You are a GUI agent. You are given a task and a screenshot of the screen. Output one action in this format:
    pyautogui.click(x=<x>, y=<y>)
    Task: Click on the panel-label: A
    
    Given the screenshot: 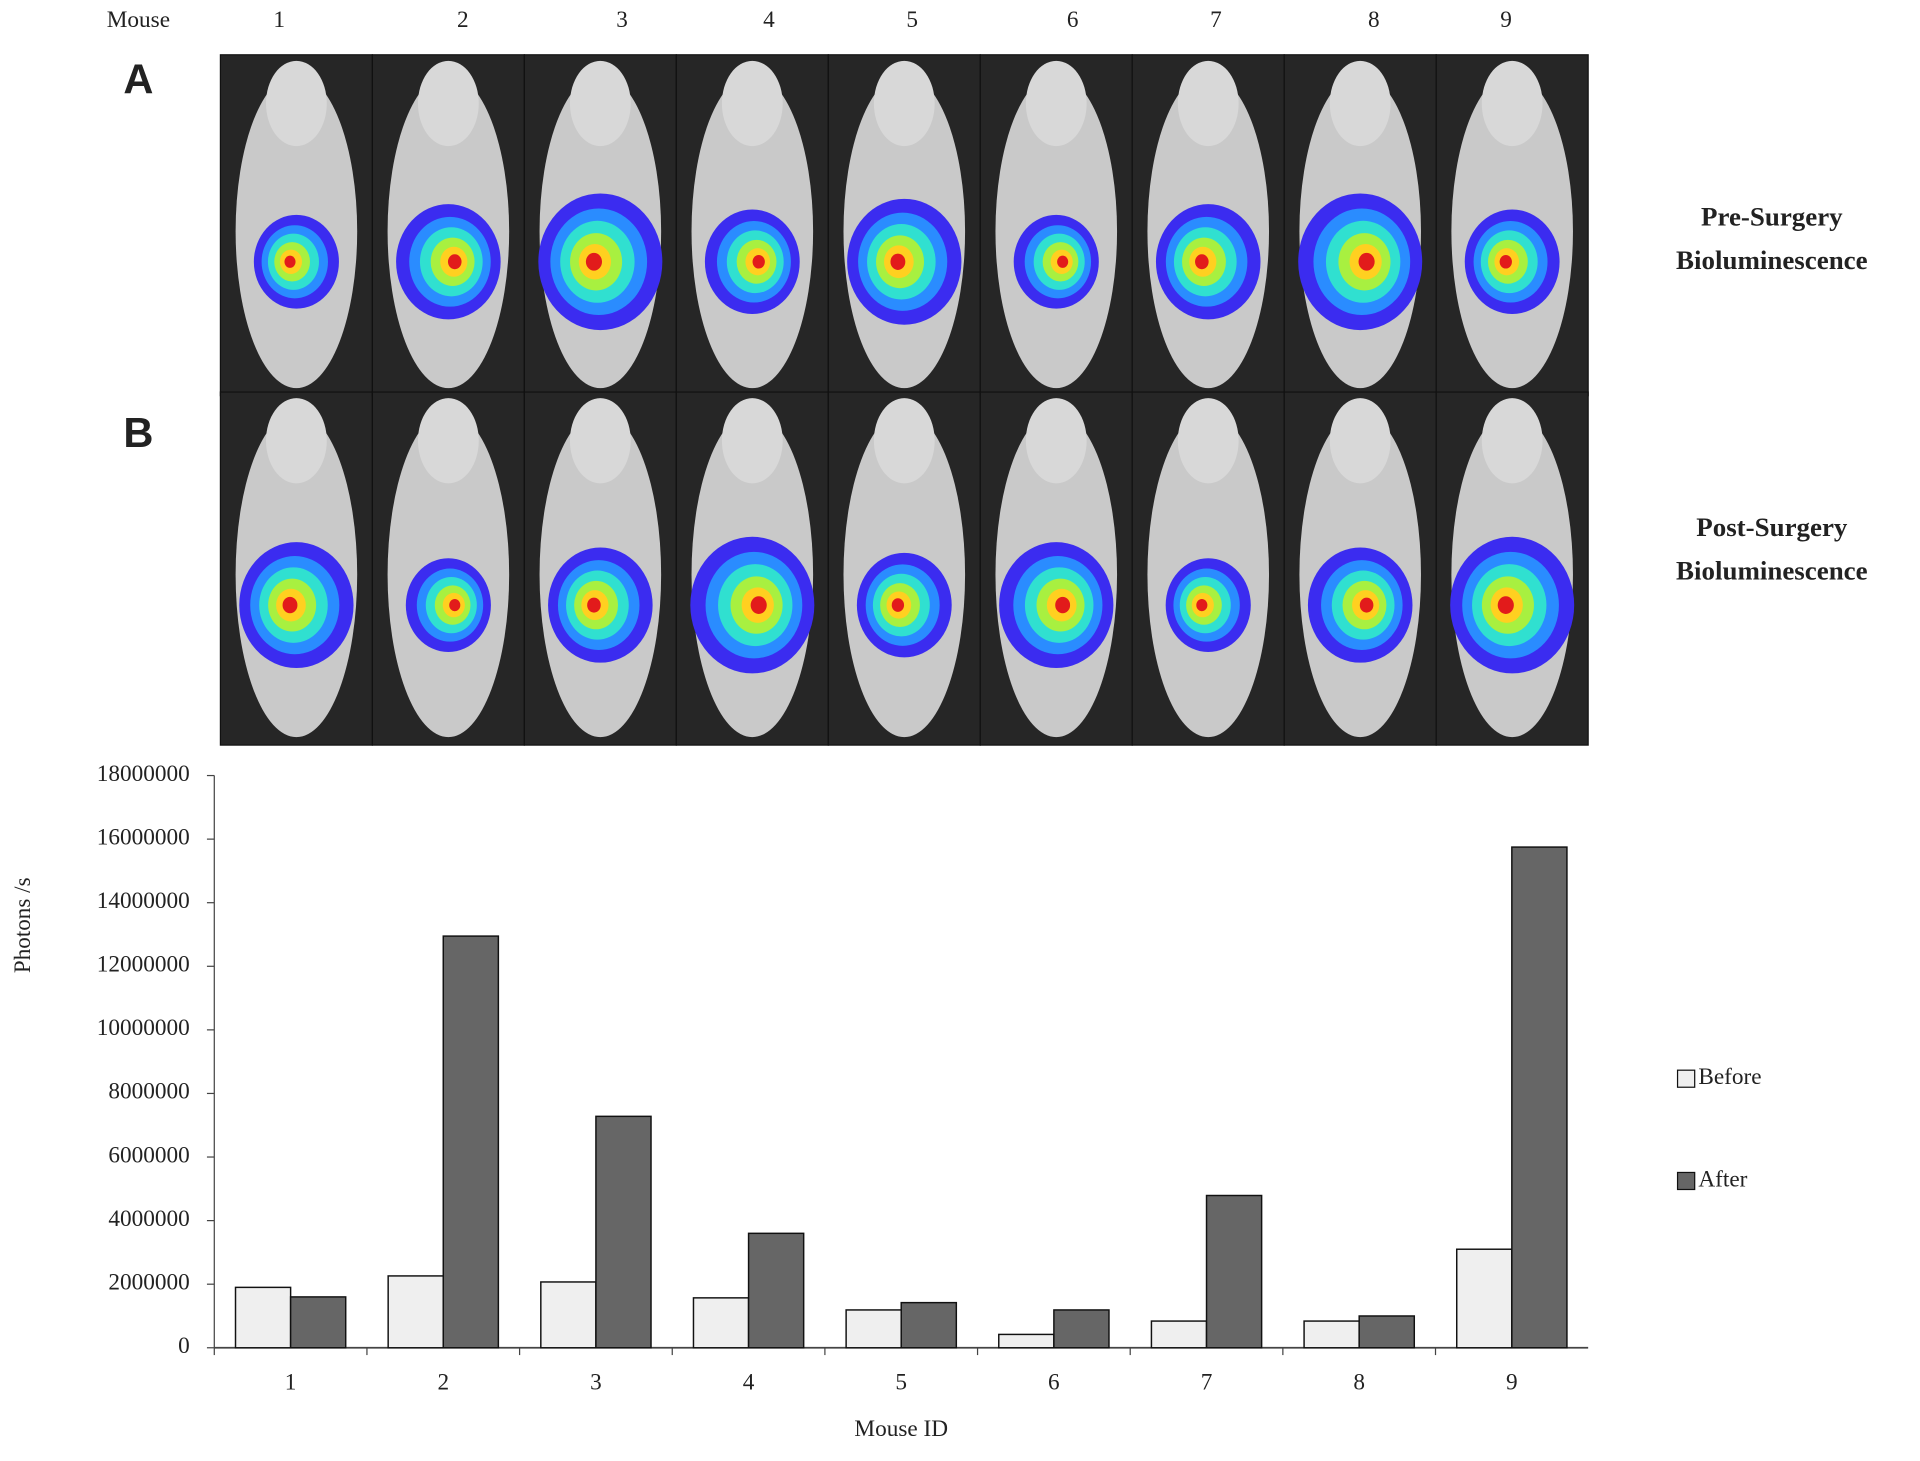 What is the action you would take?
    pyautogui.click(x=138, y=79)
    